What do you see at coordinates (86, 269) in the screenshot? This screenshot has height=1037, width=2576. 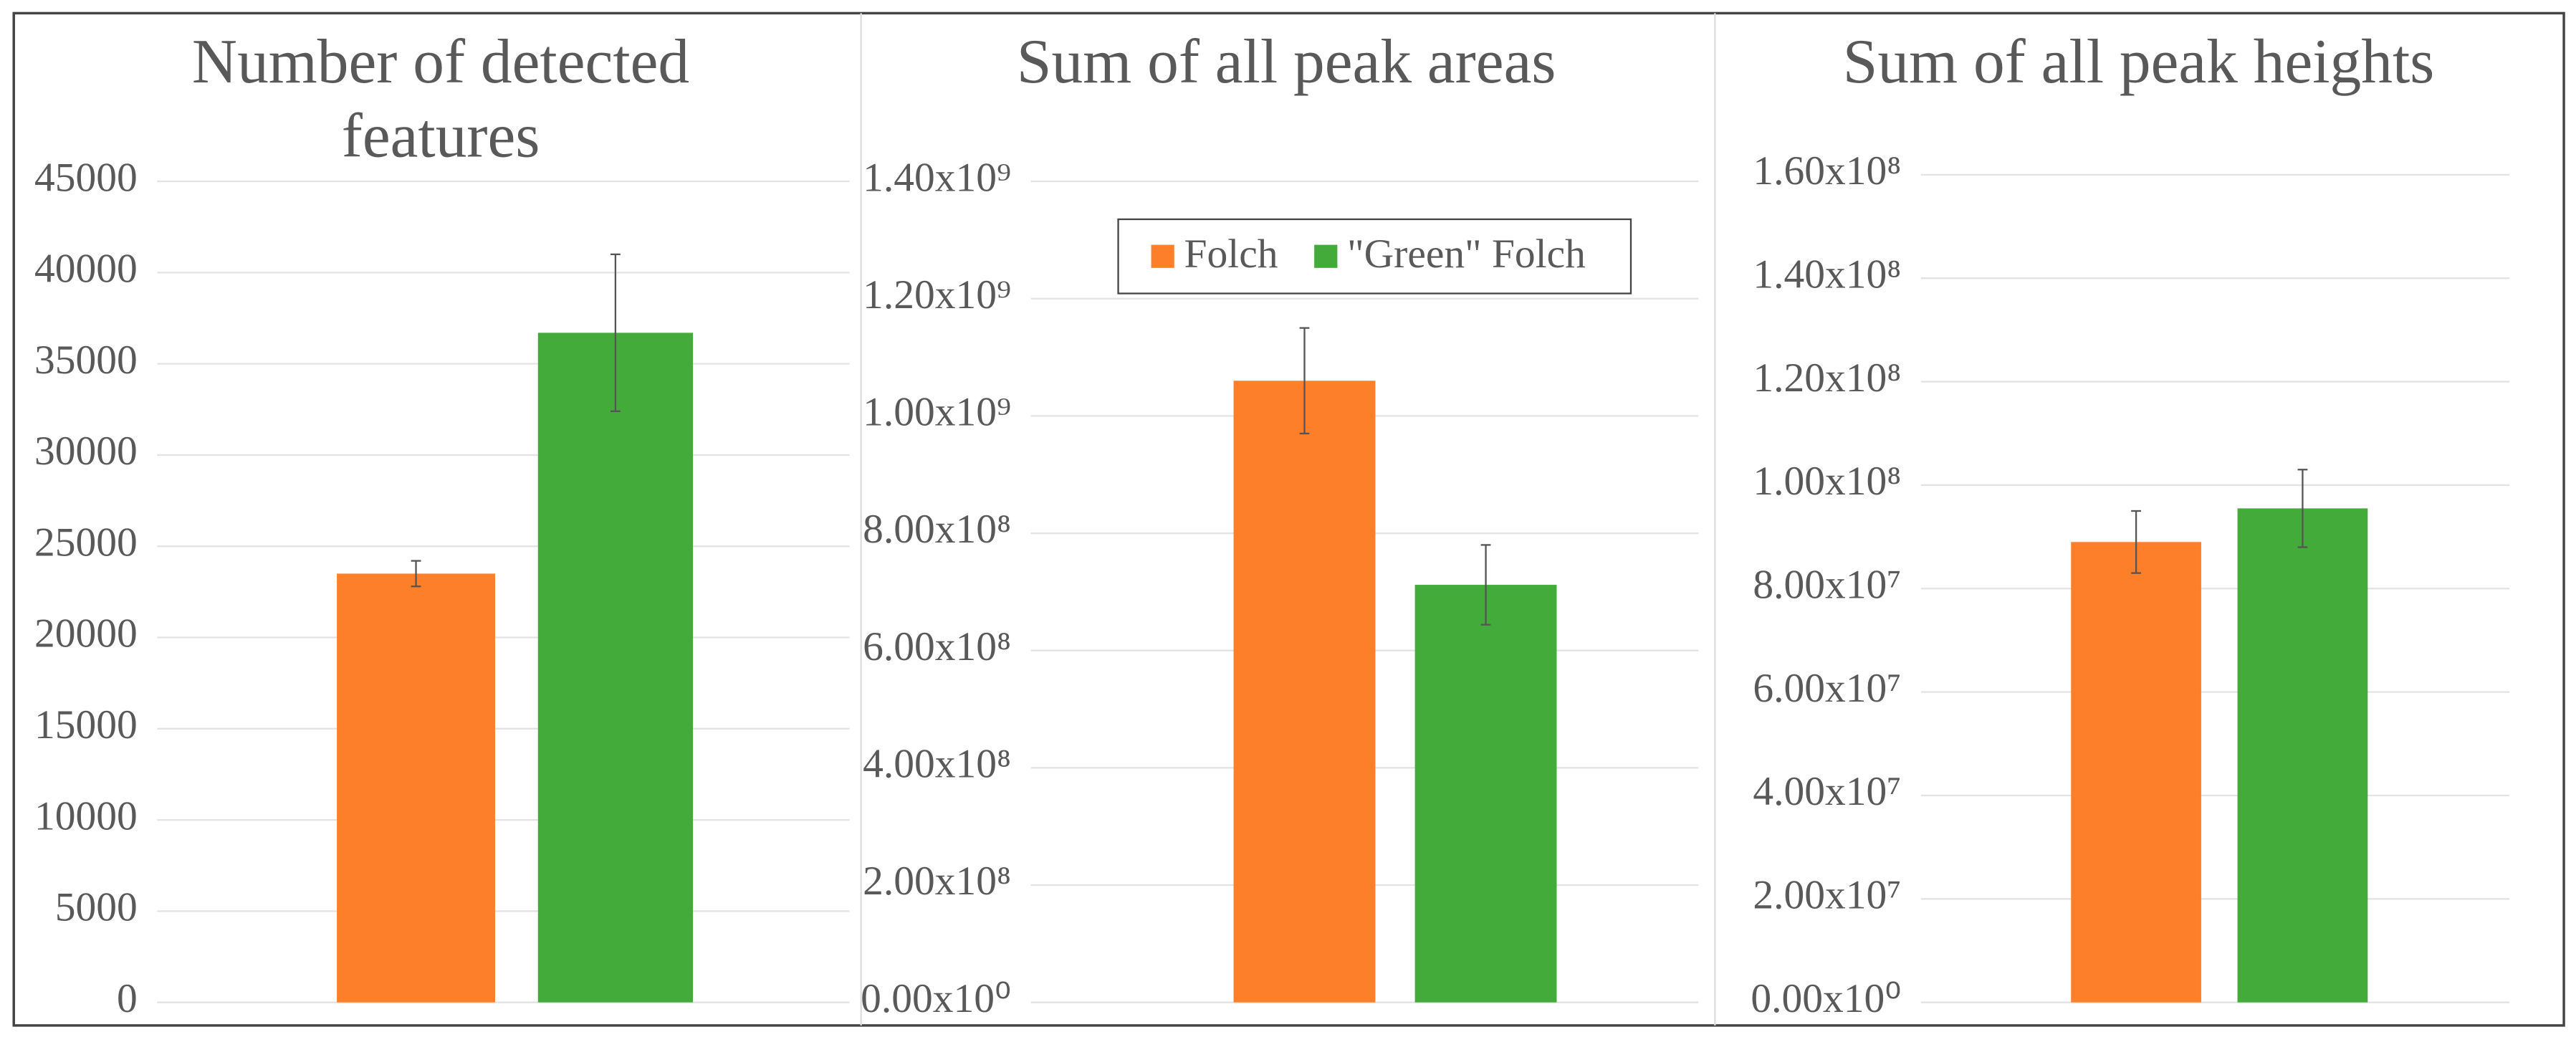 I see `y-tick-label: 40000` at bounding box center [86, 269].